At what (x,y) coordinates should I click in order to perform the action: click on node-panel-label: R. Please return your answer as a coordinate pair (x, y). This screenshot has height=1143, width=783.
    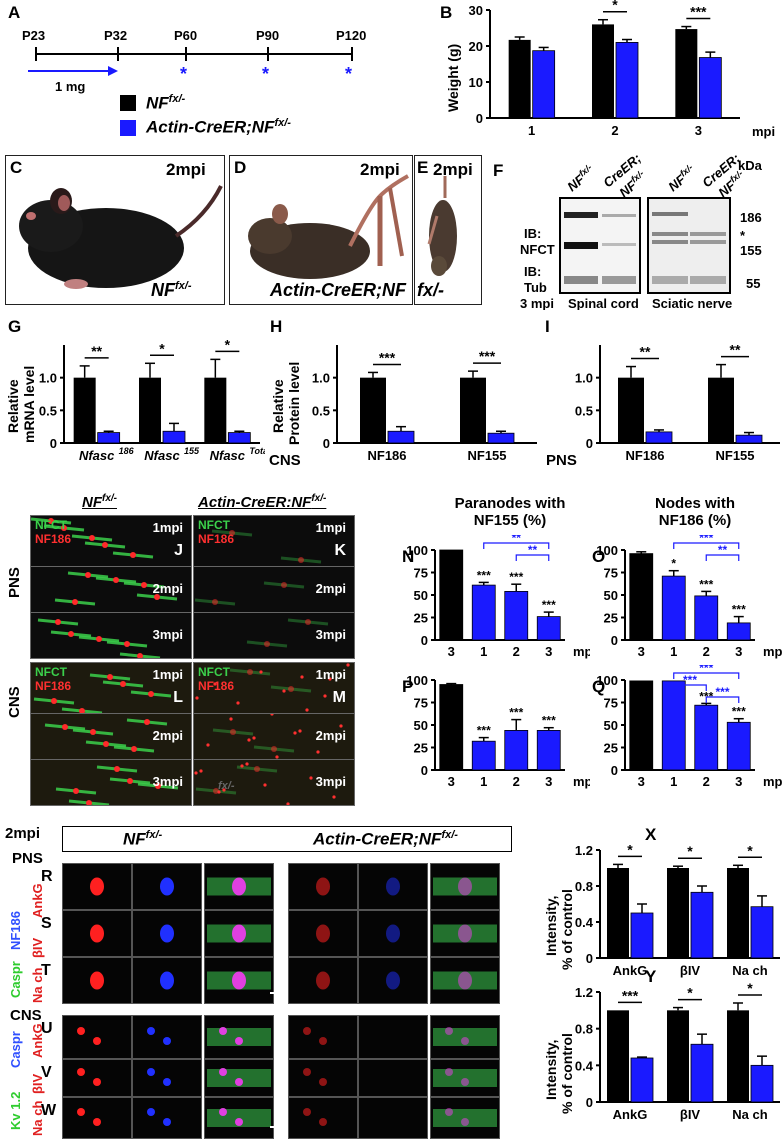
    Looking at the image, I should click on (47, 876).